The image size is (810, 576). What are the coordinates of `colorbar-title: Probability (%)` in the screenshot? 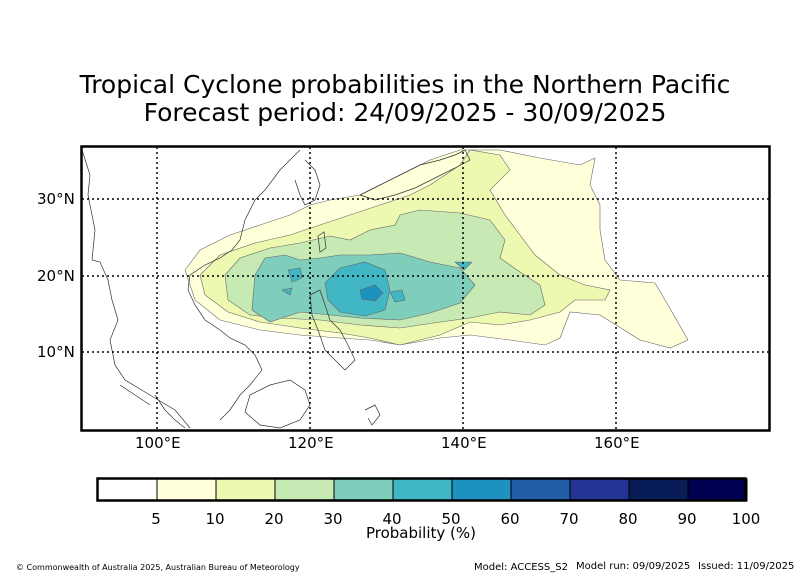 It's located at (421, 533).